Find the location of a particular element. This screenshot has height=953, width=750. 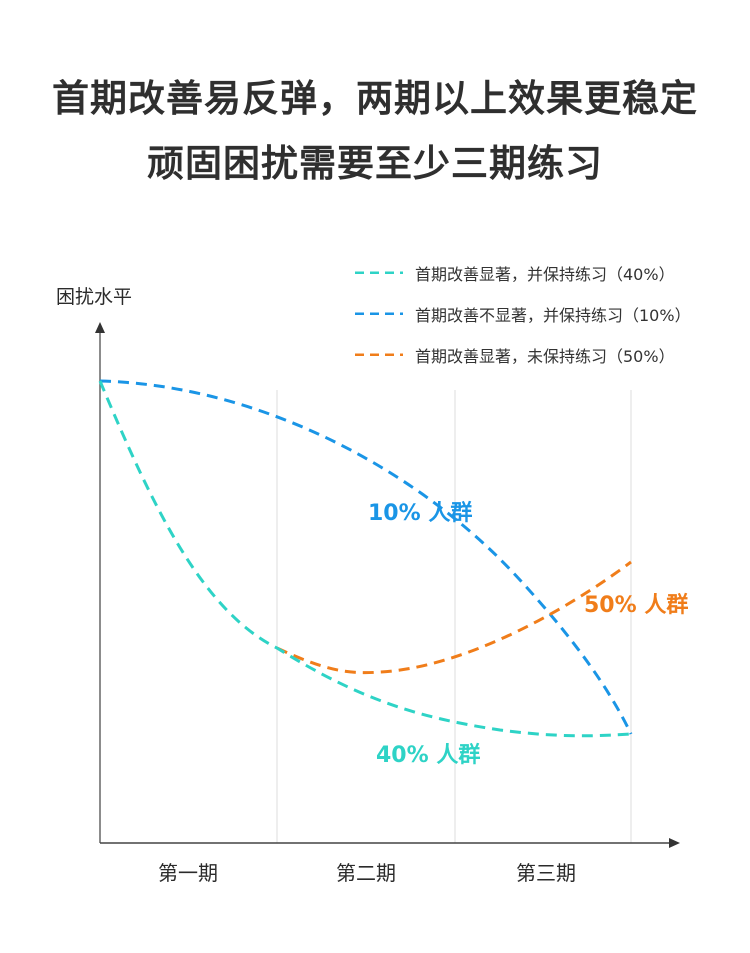

y-axis-label: 困扰水平 is located at coordinates (94, 297).